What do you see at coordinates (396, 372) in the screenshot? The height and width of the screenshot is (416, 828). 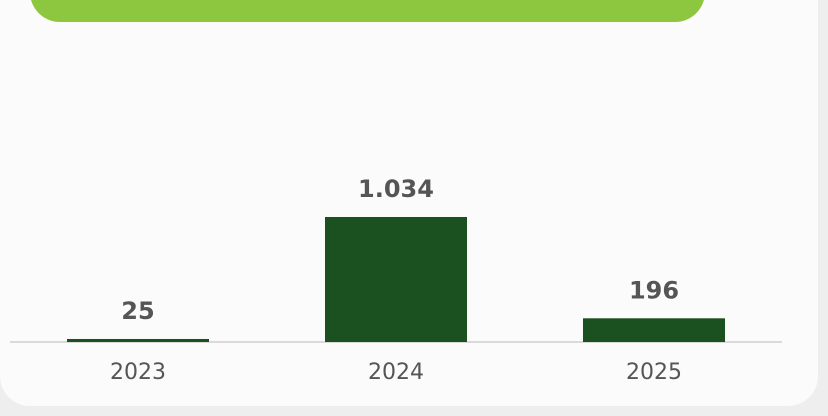 I see `x-tick-label: 2024` at bounding box center [396, 372].